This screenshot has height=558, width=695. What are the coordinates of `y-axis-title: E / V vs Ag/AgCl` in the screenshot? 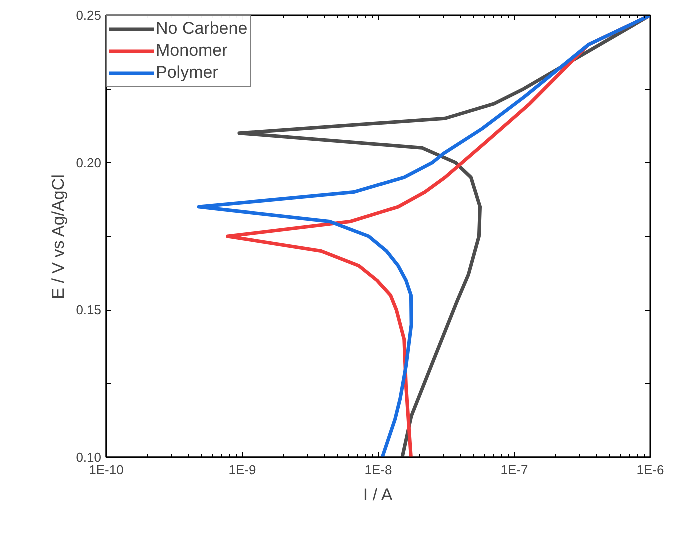 It's located at (58, 237).